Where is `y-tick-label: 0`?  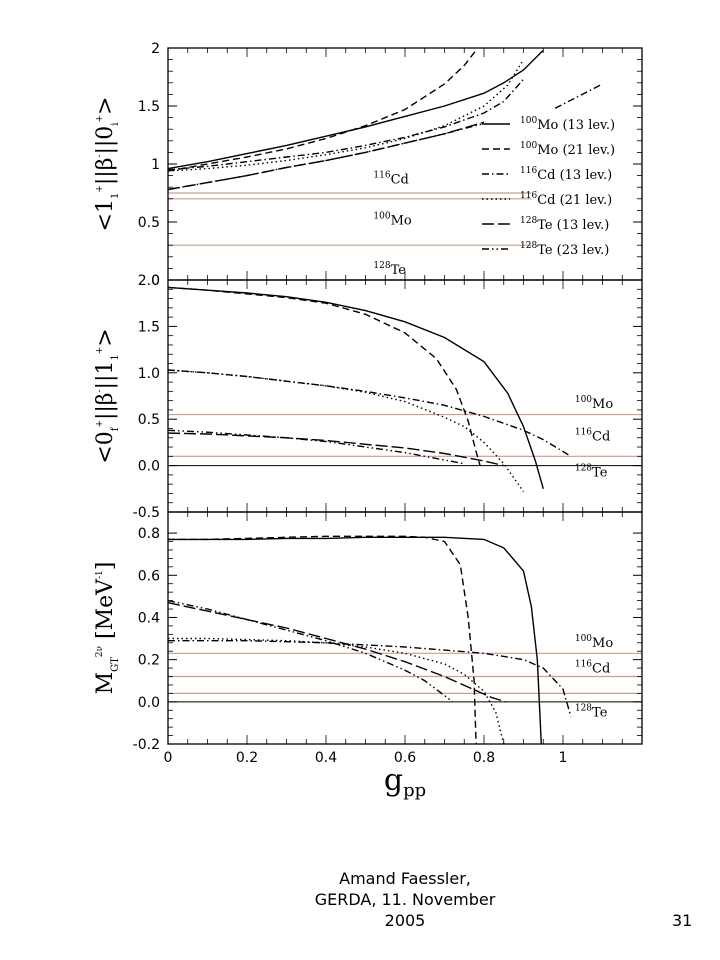 y-tick-label: 0 is located at coordinates (155, 281).